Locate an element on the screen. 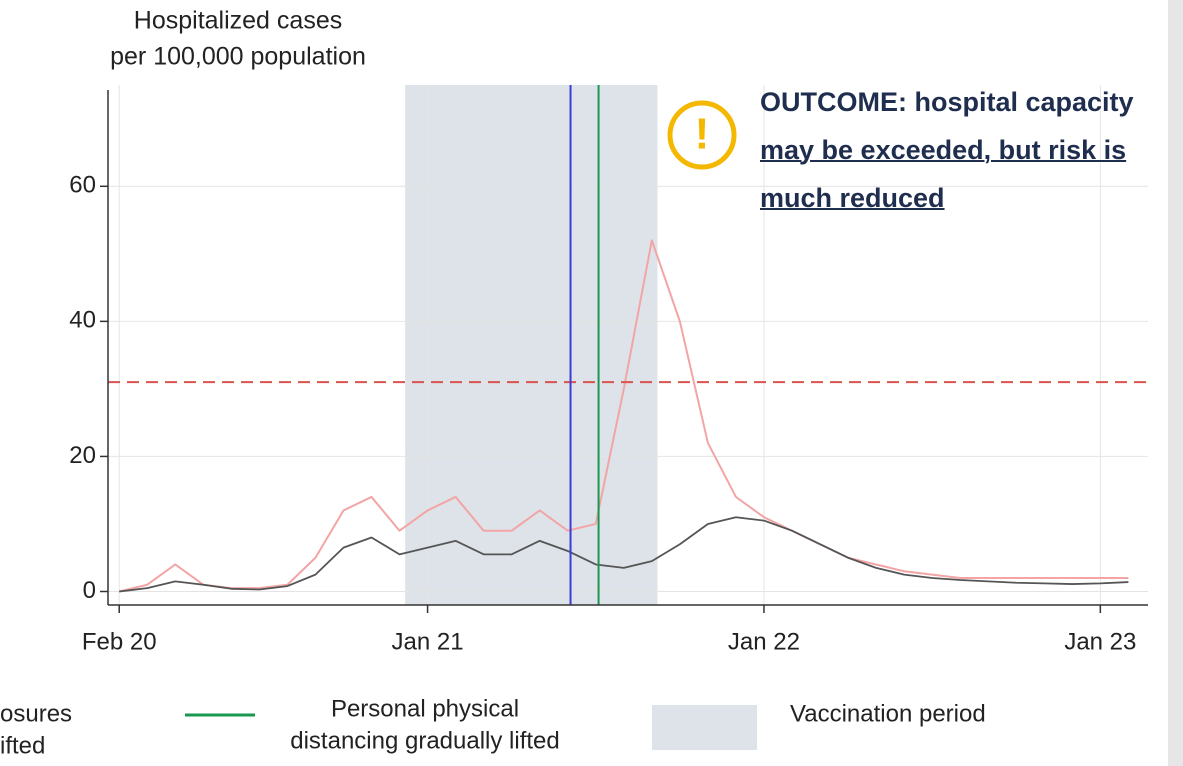 The height and width of the screenshot is (766, 1183). legend-label: Personal physical is located at coordinates (425, 708).